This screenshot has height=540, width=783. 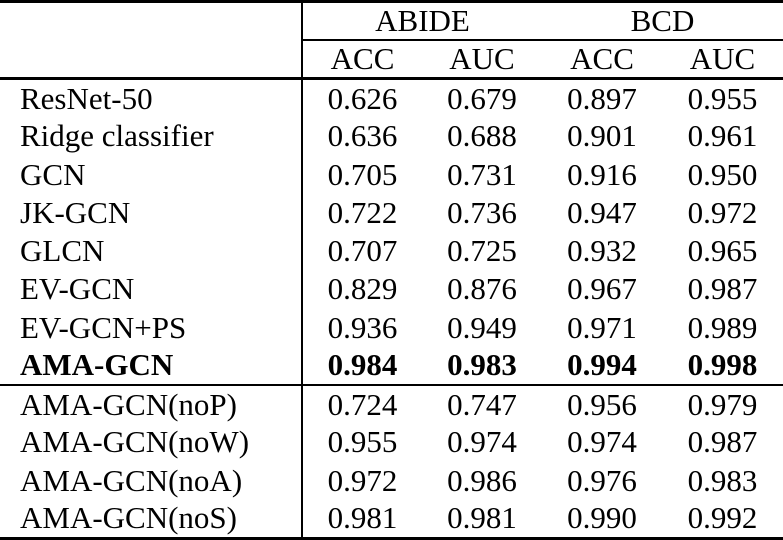 I want to click on table-row: EV-GCN 0.829 0.876 0.967 0.987, so click(x=391, y=289).